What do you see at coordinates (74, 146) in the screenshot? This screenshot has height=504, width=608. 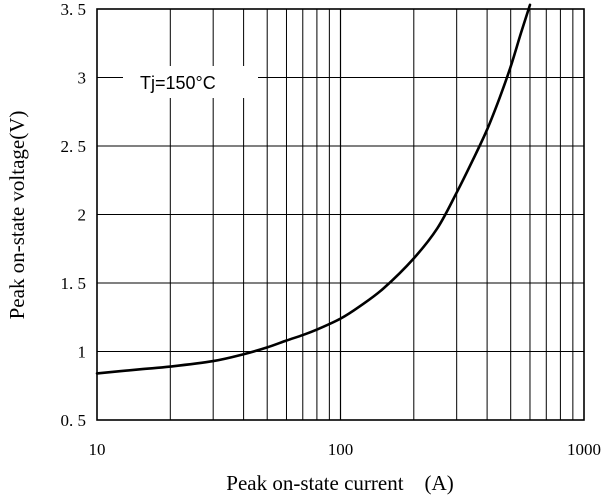 I see `y-tick-label: 2. 5` at bounding box center [74, 146].